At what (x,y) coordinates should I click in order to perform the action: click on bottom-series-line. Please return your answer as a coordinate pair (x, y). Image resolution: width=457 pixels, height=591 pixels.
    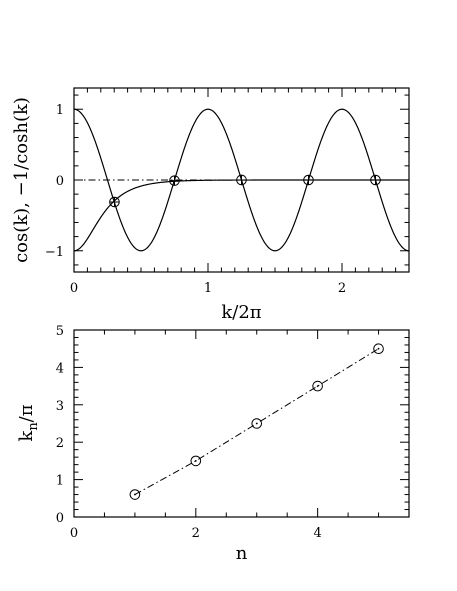
    Looking at the image, I should click on (256, 421).